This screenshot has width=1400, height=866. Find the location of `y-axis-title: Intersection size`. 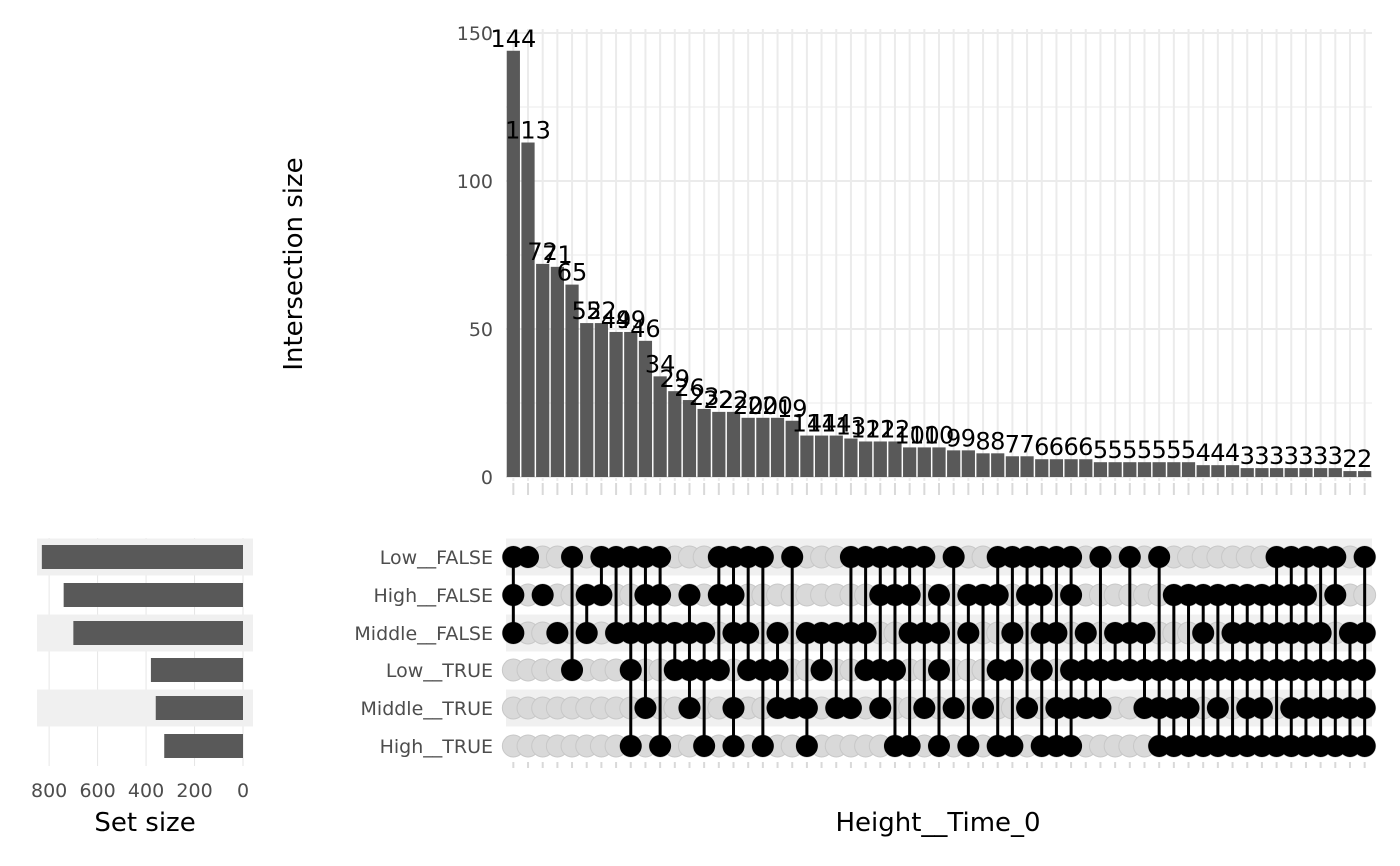

y-axis-title: Intersection size is located at coordinates (294, 263).